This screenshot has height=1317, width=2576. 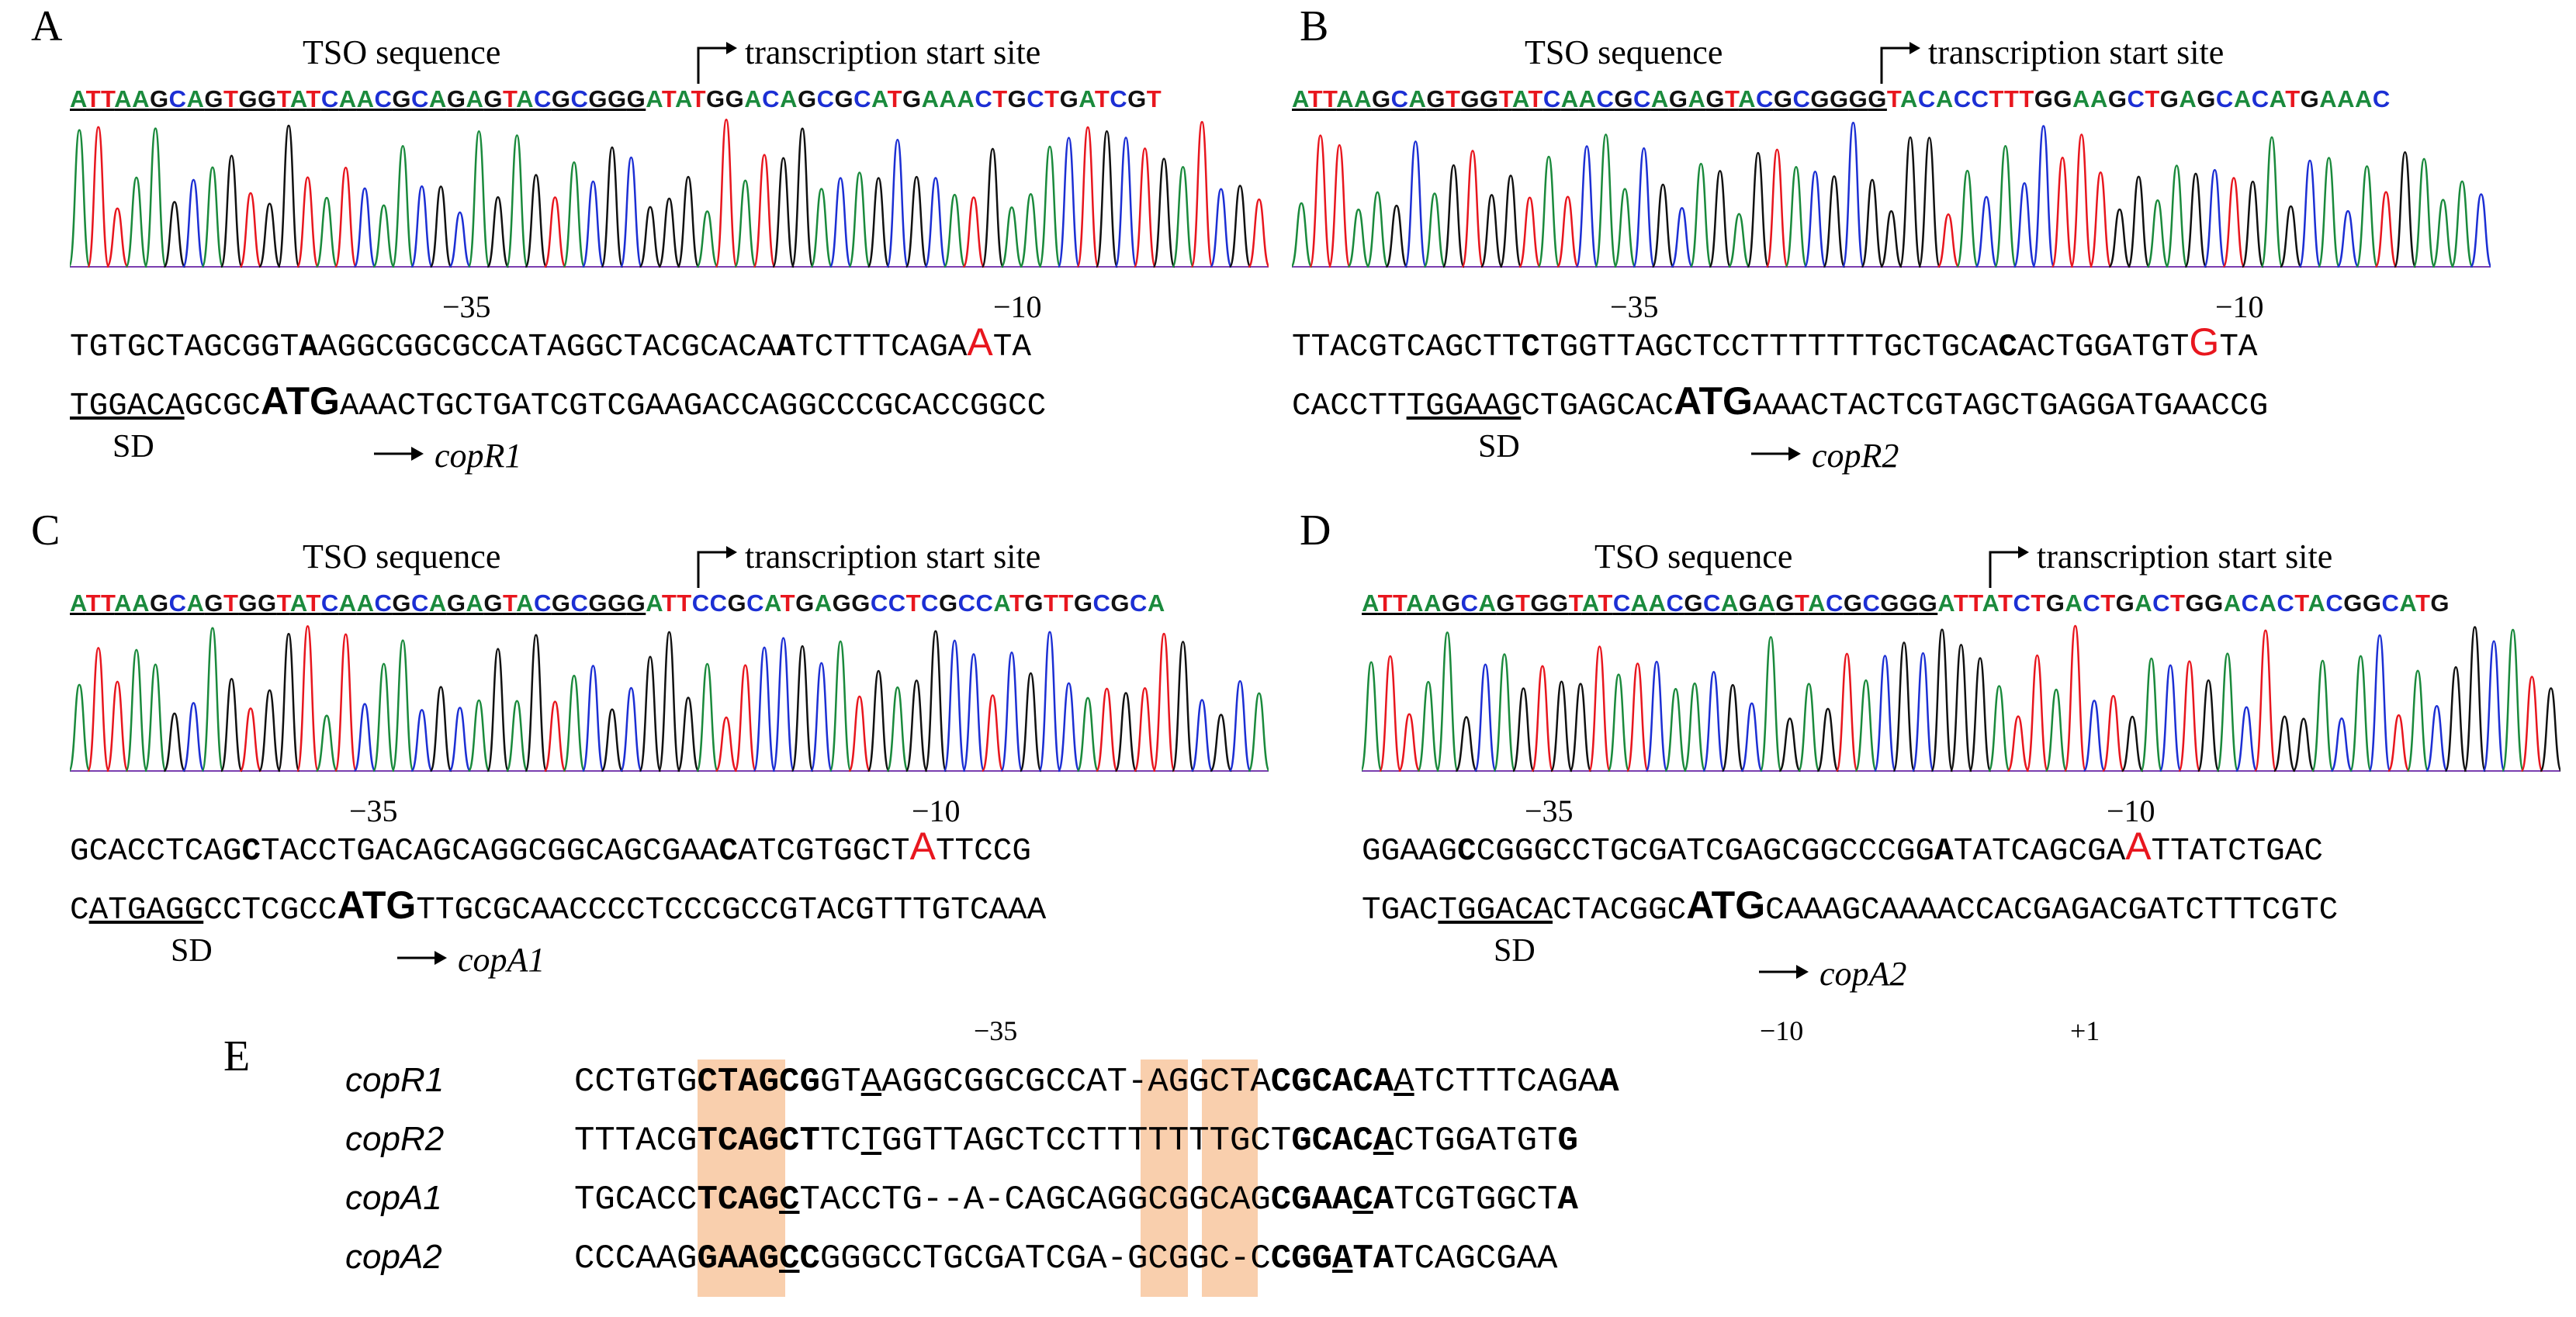 What do you see at coordinates (785, 347) in the screenshot?
I see `seq-segment: A` at bounding box center [785, 347].